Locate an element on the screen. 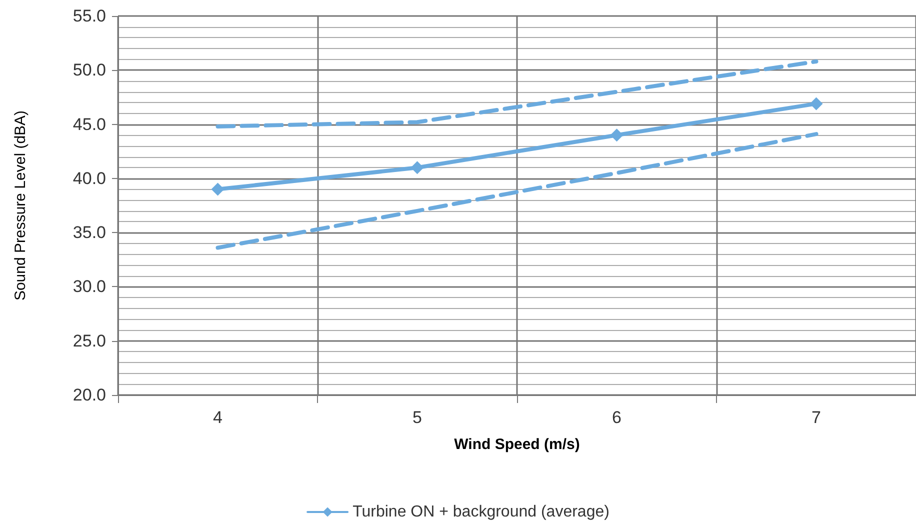 The image size is (916, 529). y-tick-label: 25.0 is located at coordinates (89, 340).